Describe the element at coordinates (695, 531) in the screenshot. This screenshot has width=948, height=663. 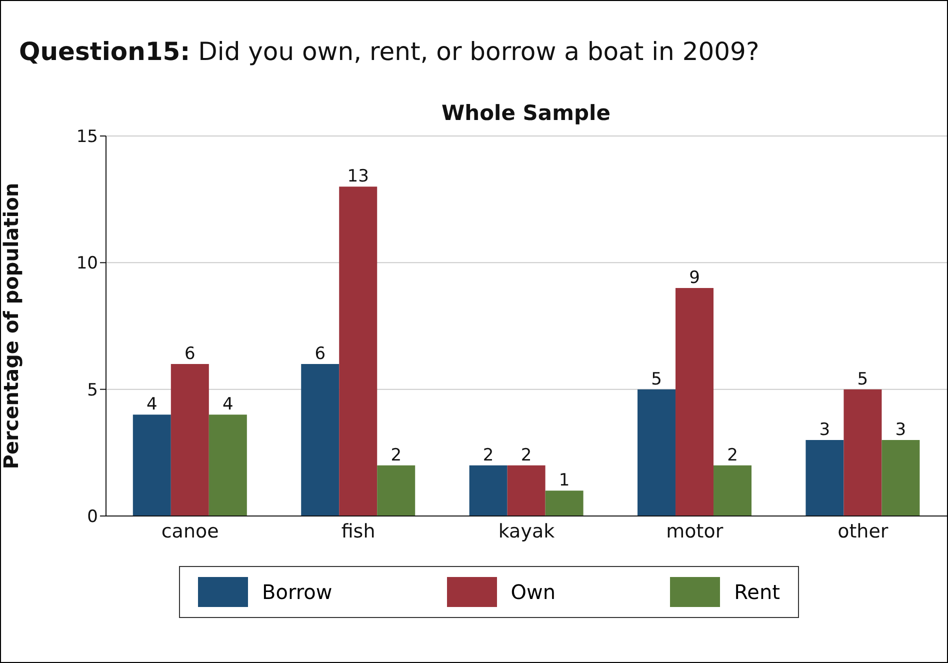
I see `x-tick-label: motor` at that location.